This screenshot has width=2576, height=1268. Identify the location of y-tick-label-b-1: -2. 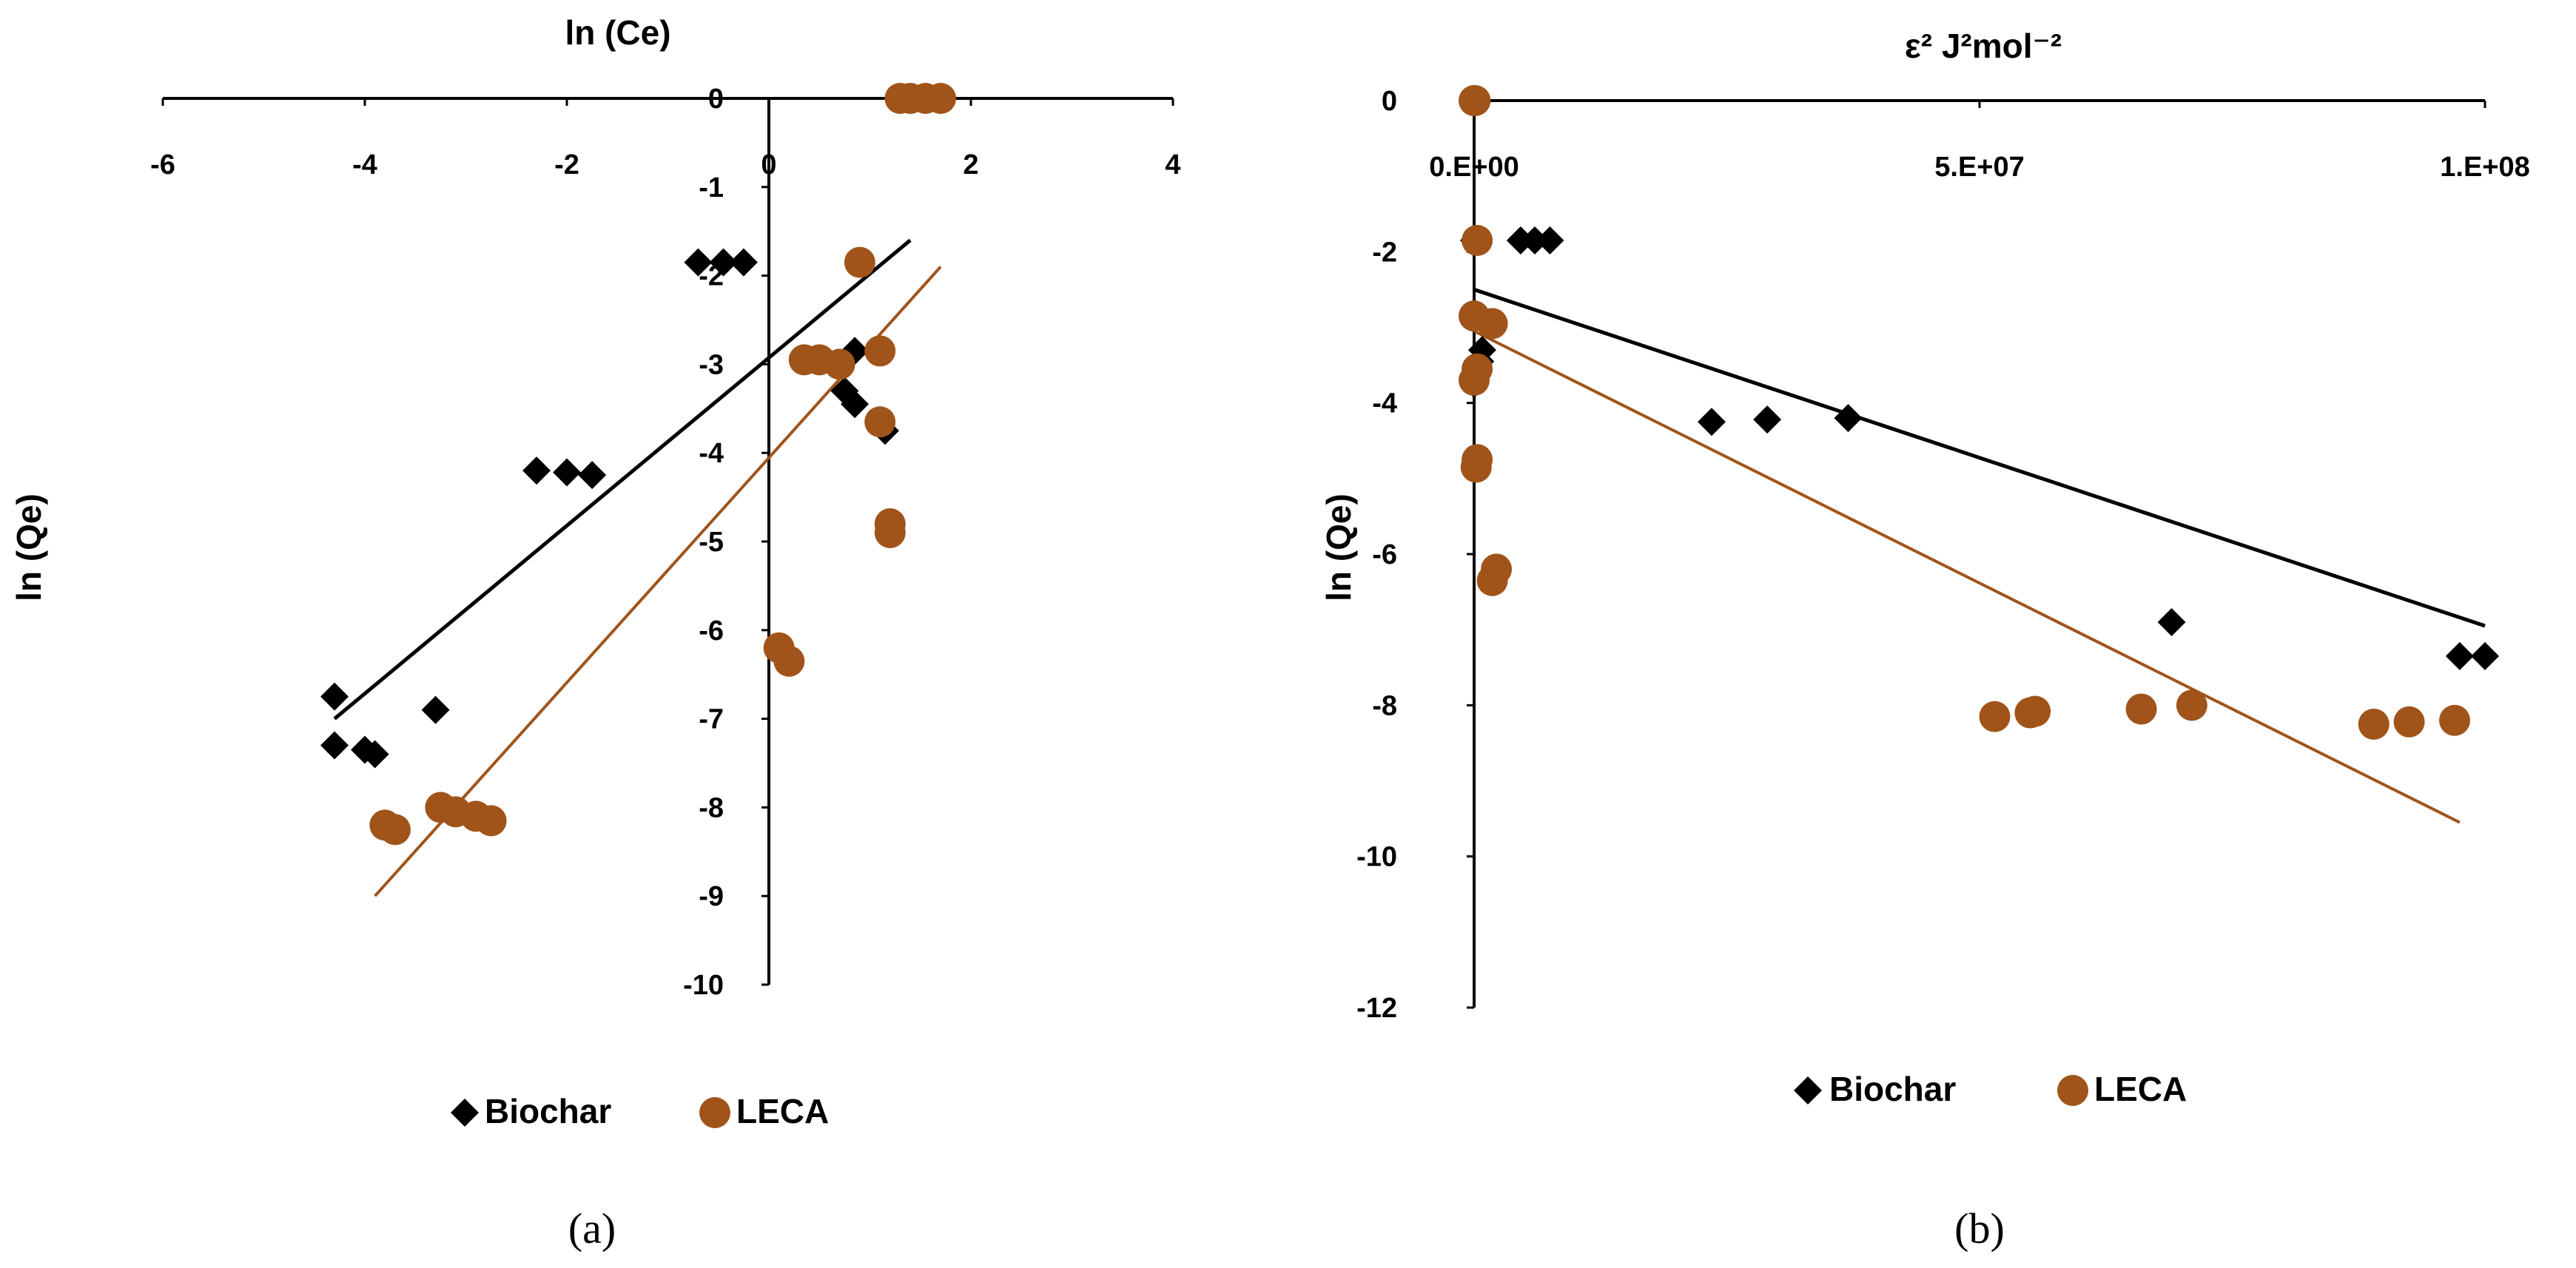
(1384, 252).